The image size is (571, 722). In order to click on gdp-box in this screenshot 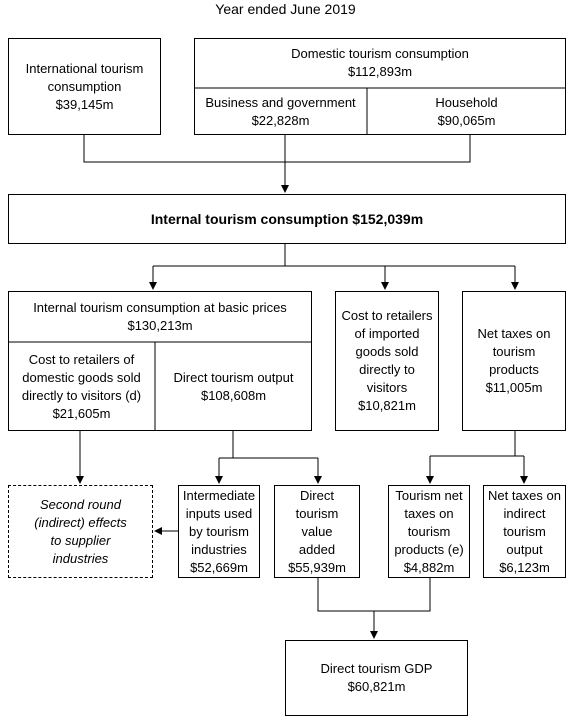, I will do `click(376, 678)`.